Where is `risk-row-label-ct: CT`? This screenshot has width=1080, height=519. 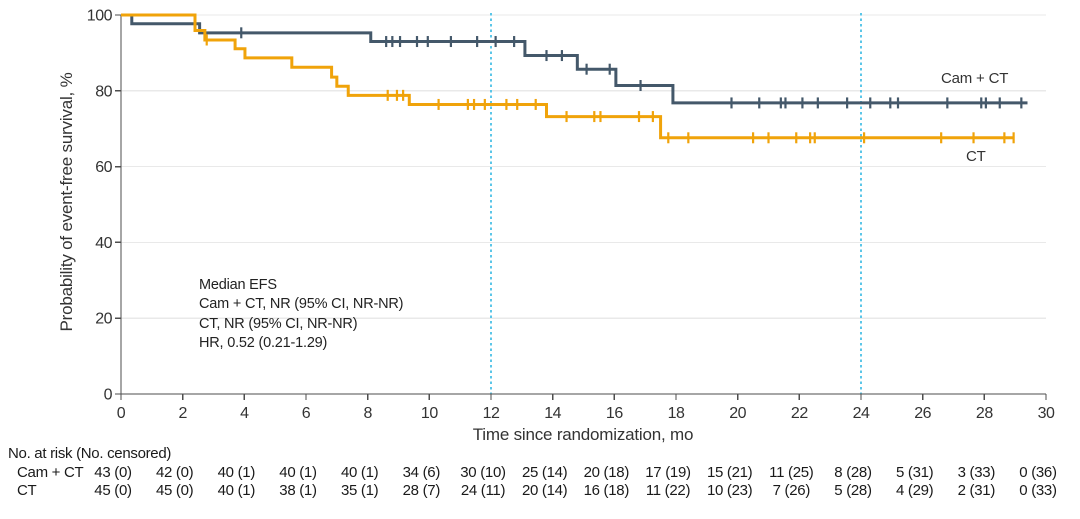 risk-row-label-ct: CT is located at coordinates (27, 490).